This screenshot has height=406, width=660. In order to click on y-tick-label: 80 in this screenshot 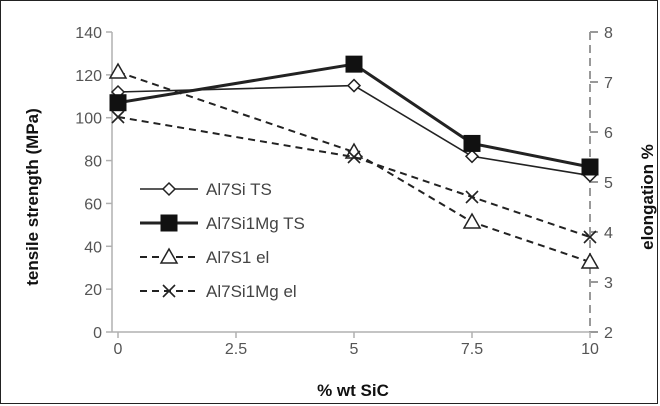, I will do `click(93, 162)`.